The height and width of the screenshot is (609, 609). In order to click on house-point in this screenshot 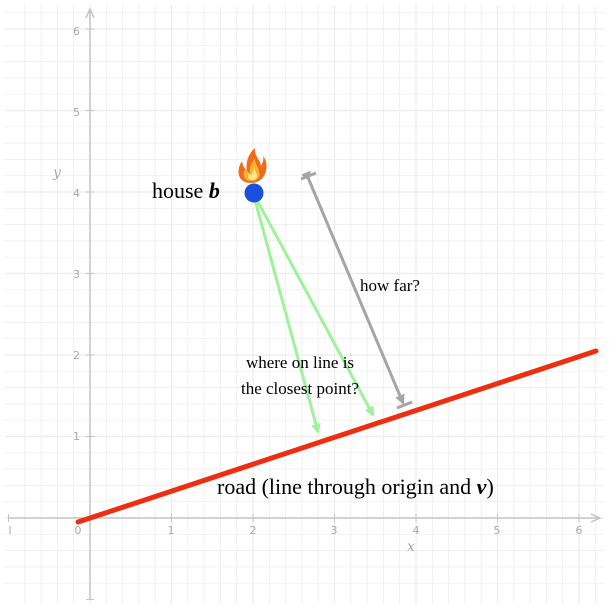, I will do `click(254, 193)`.